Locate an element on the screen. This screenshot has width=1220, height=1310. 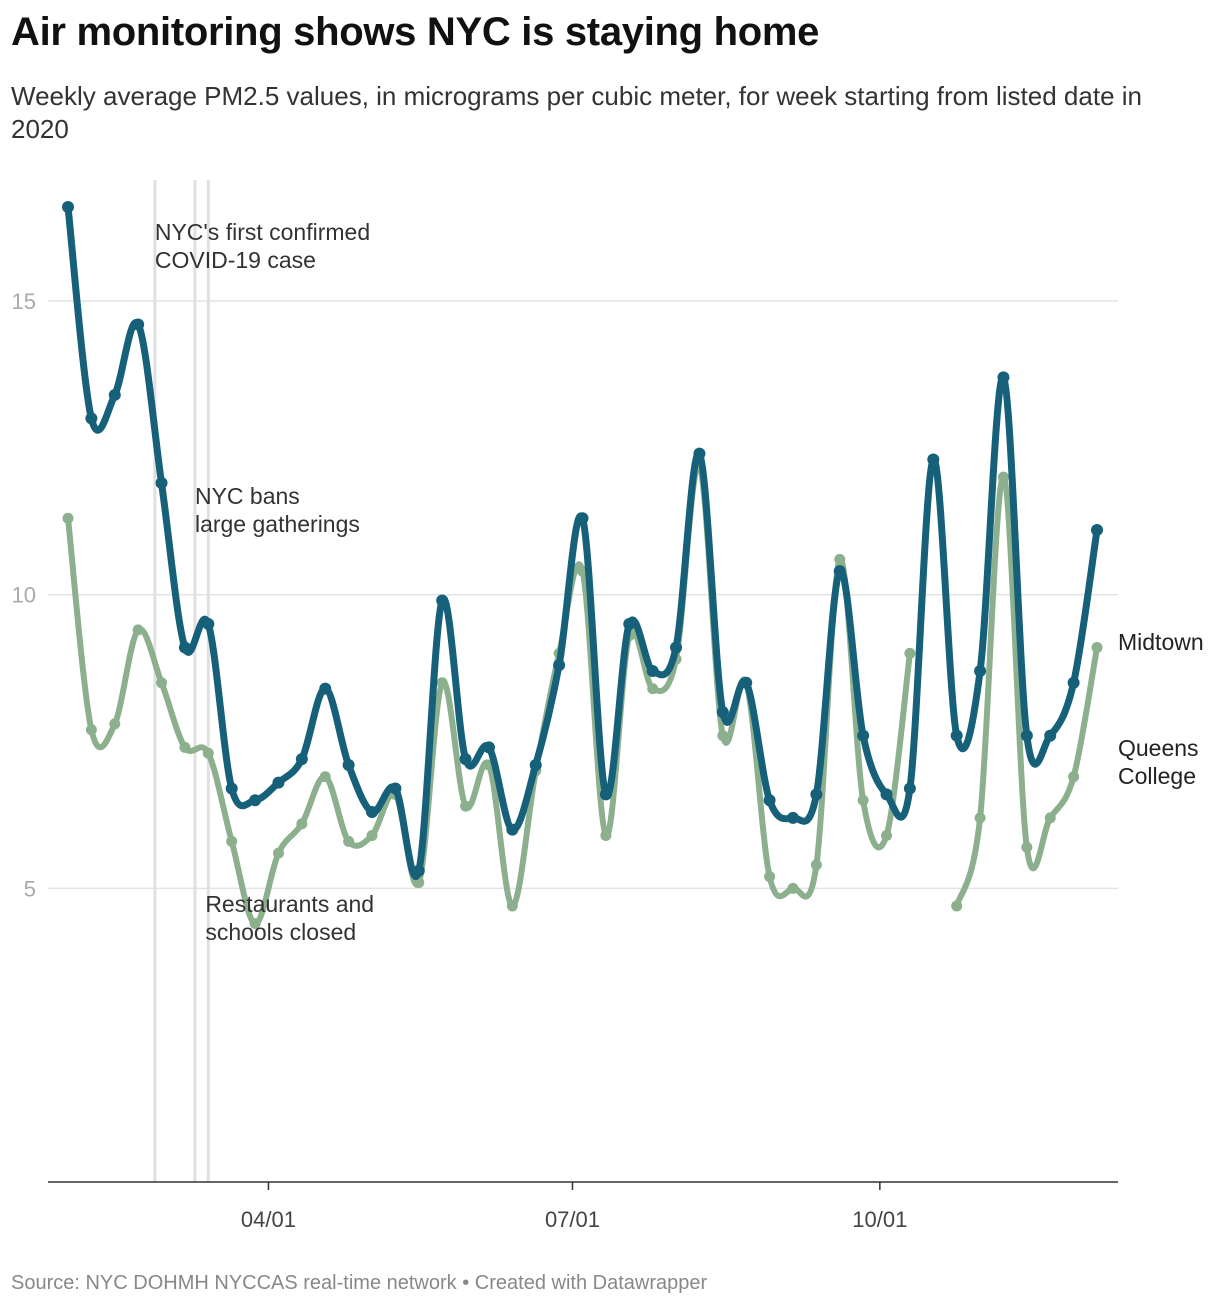
series-label-queens-college: Queens is located at coordinates (1158, 748).